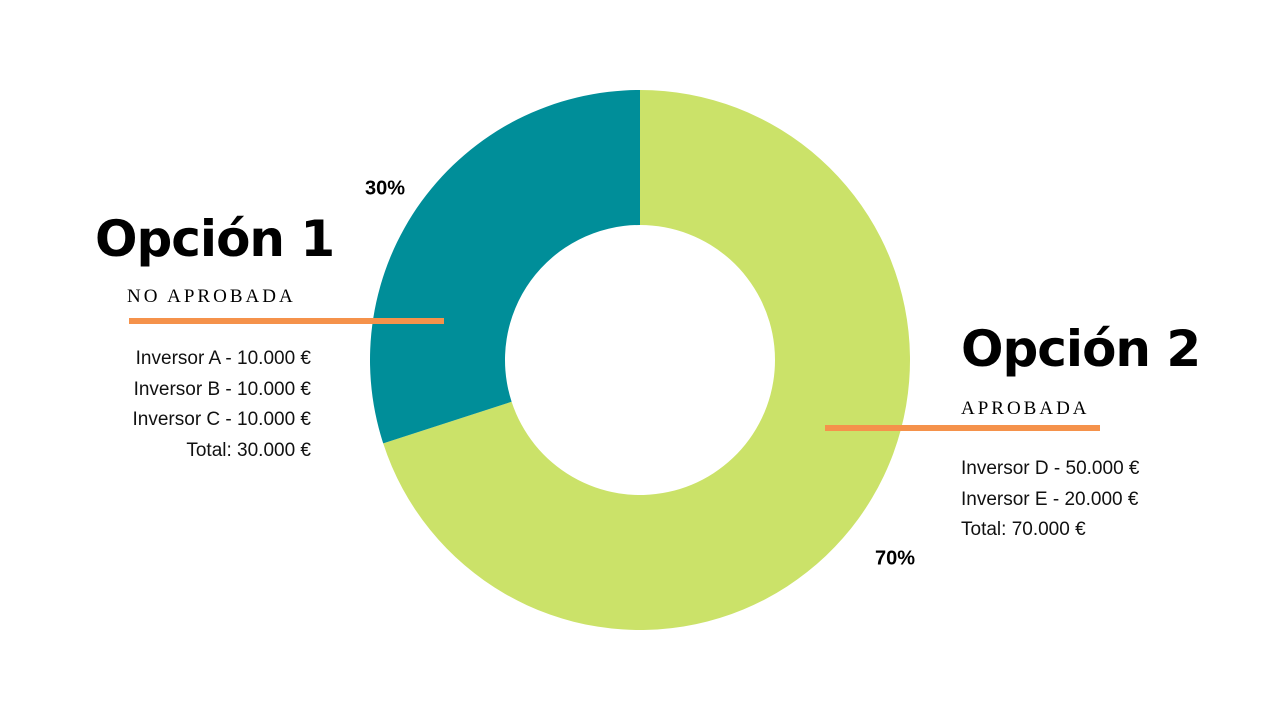 The width and height of the screenshot is (1280, 720). What do you see at coordinates (1023, 529) in the screenshot?
I see `list-item: Total: 70.000 €` at bounding box center [1023, 529].